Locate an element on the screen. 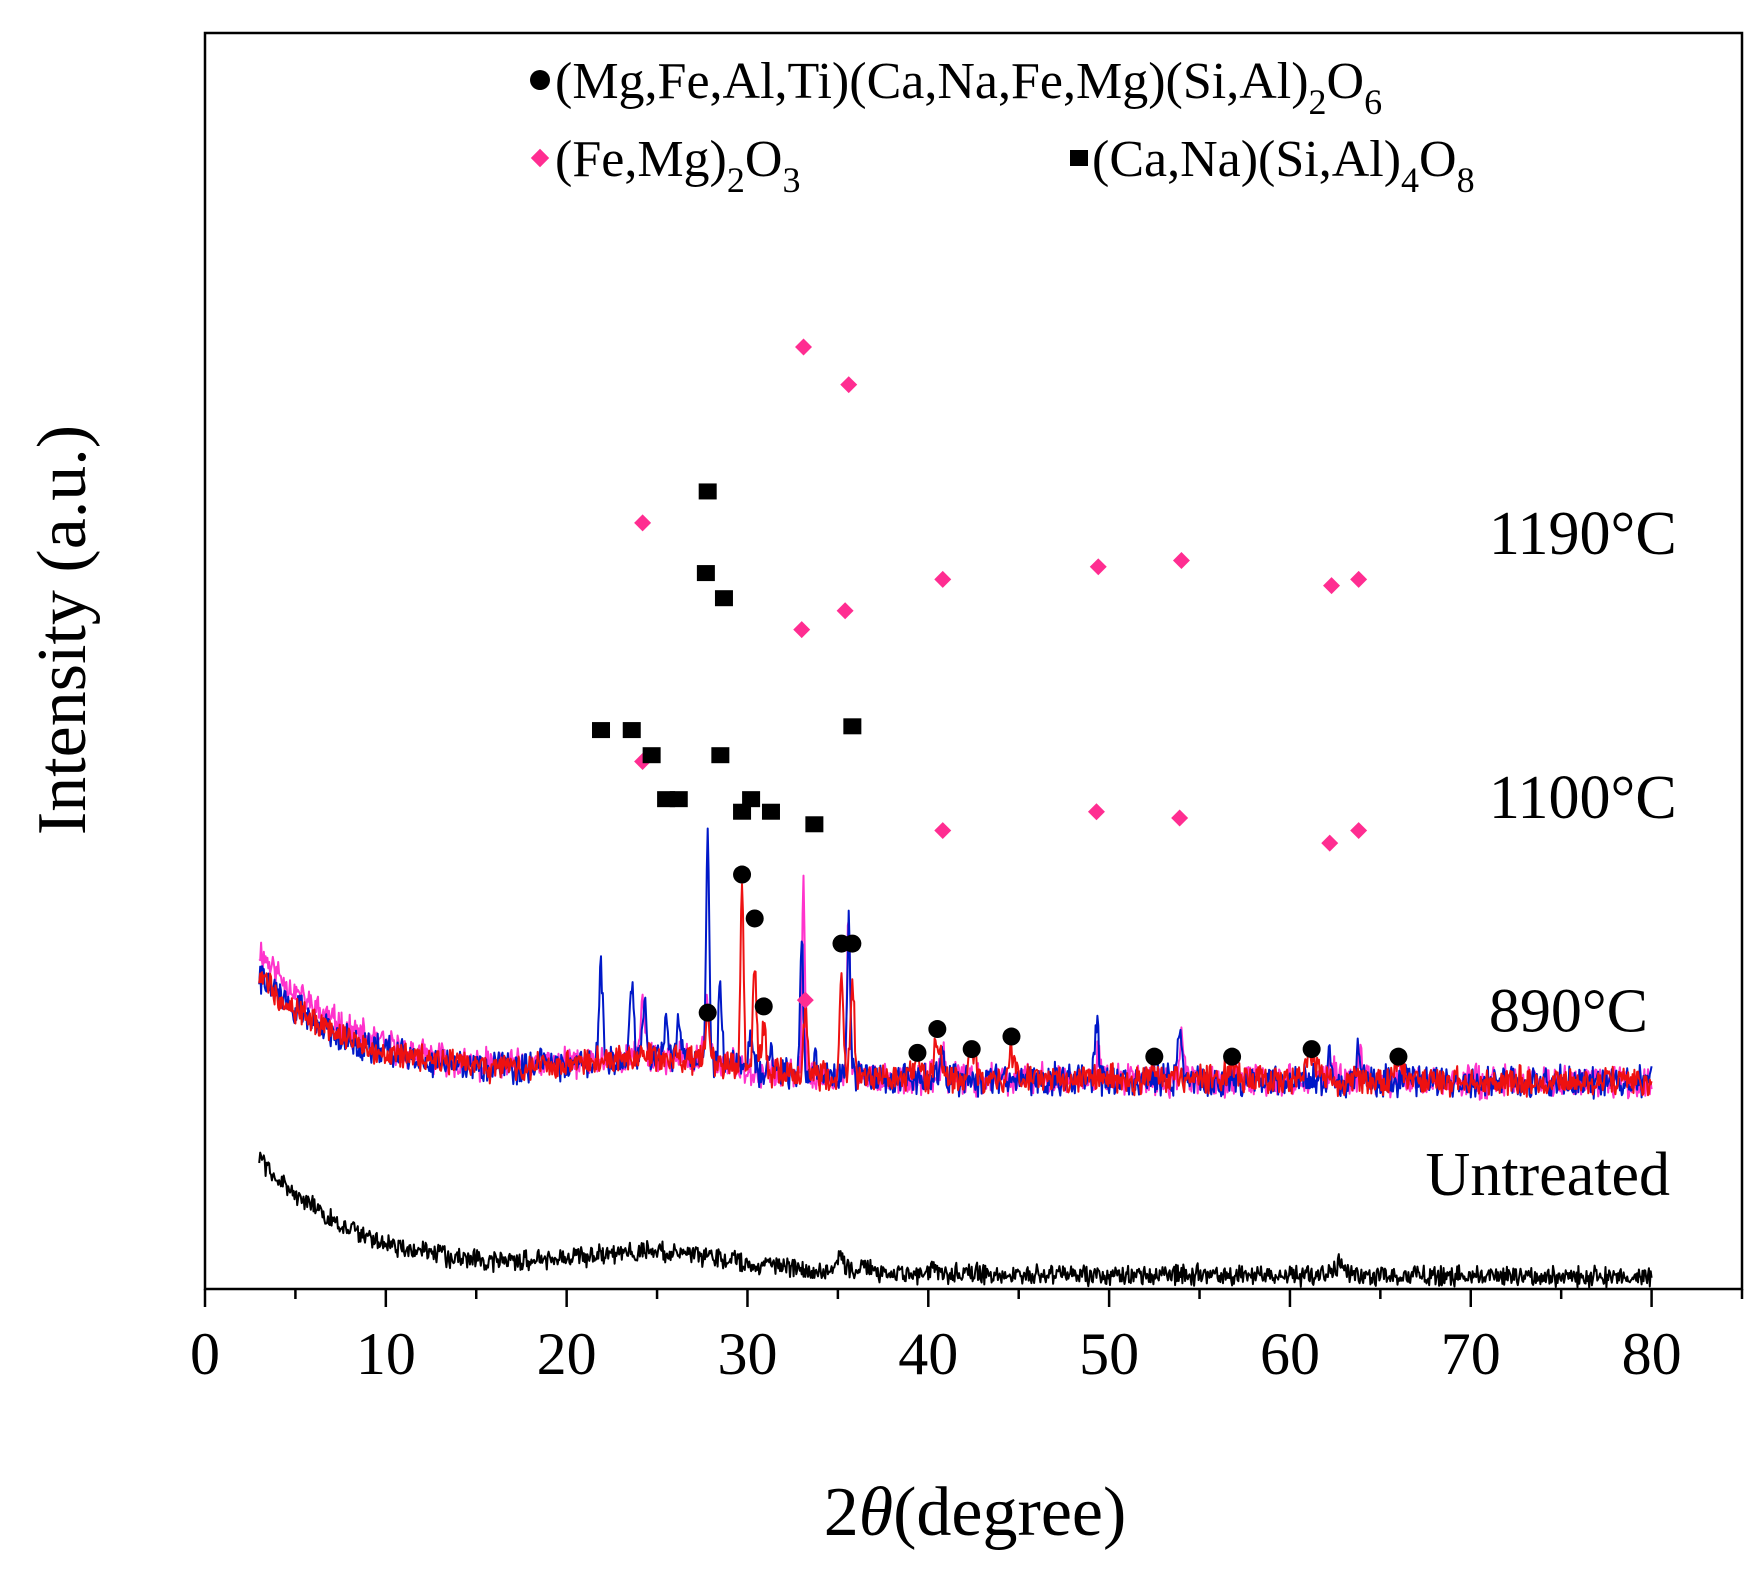 This screenshot has width=1757, height=1577. legend-pyroxene-mid: O is located at coordinates (1346, 81).